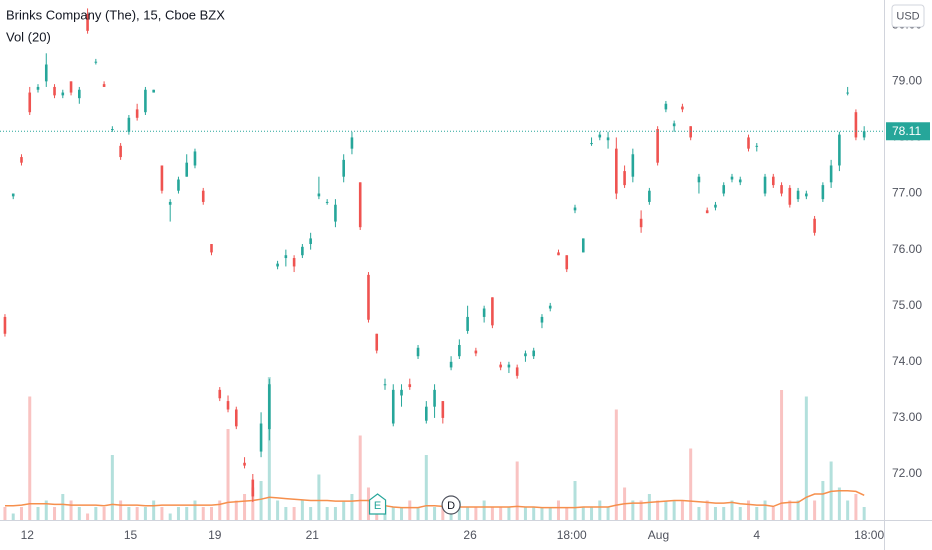 Image resolution: width=932 pixels, height=550 pixels. Describe the element at coordinates (908, 131) in the screenshot. I see `last-price-box` at that location.